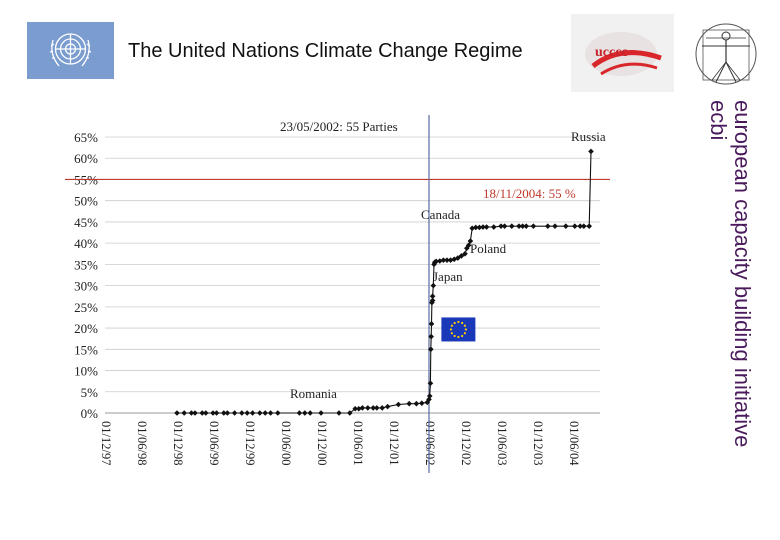  I want to click on y-tick-label: 0%, so click(90, 413).